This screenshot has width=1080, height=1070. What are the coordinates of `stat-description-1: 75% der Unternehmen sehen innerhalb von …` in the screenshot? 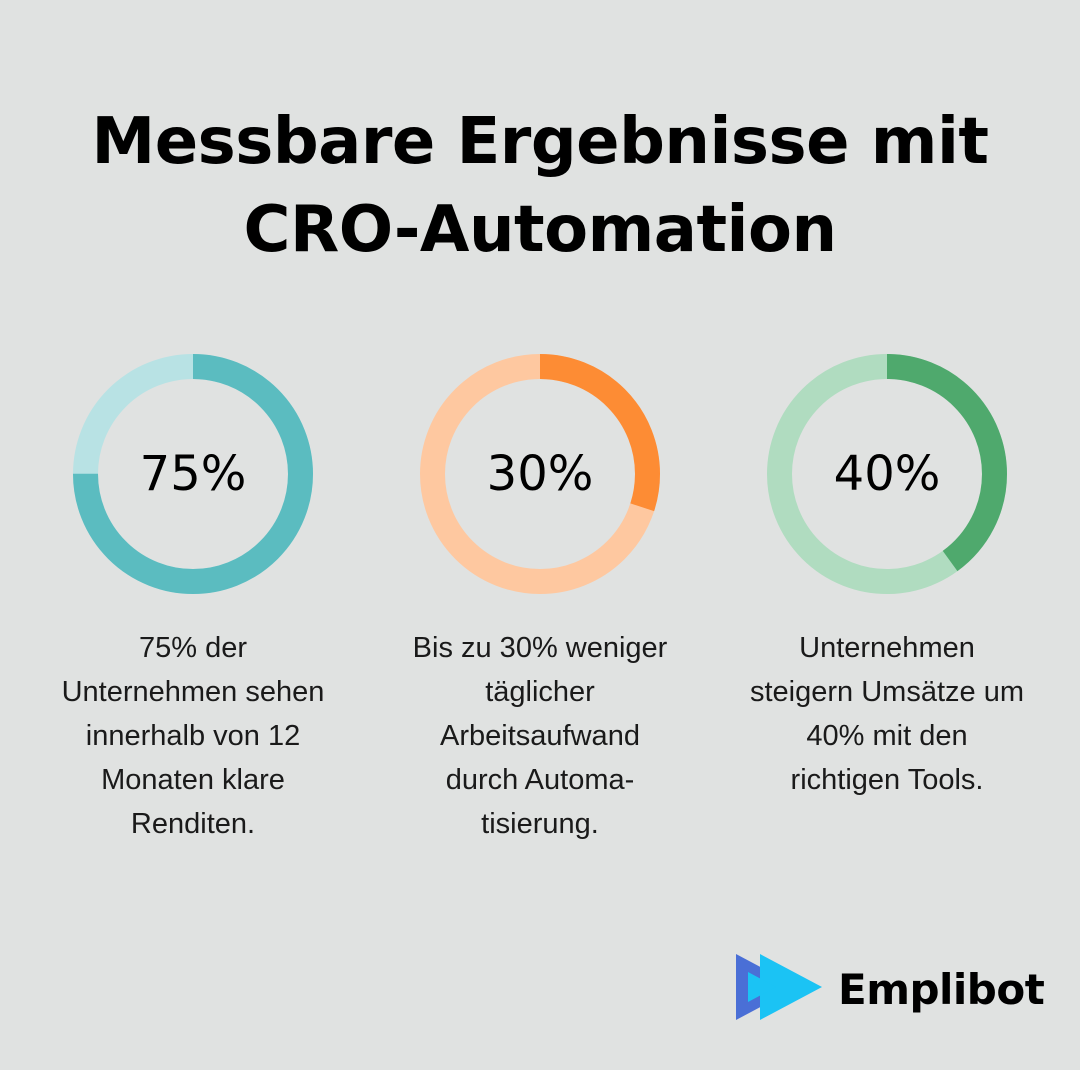 It's located at (193, 736).